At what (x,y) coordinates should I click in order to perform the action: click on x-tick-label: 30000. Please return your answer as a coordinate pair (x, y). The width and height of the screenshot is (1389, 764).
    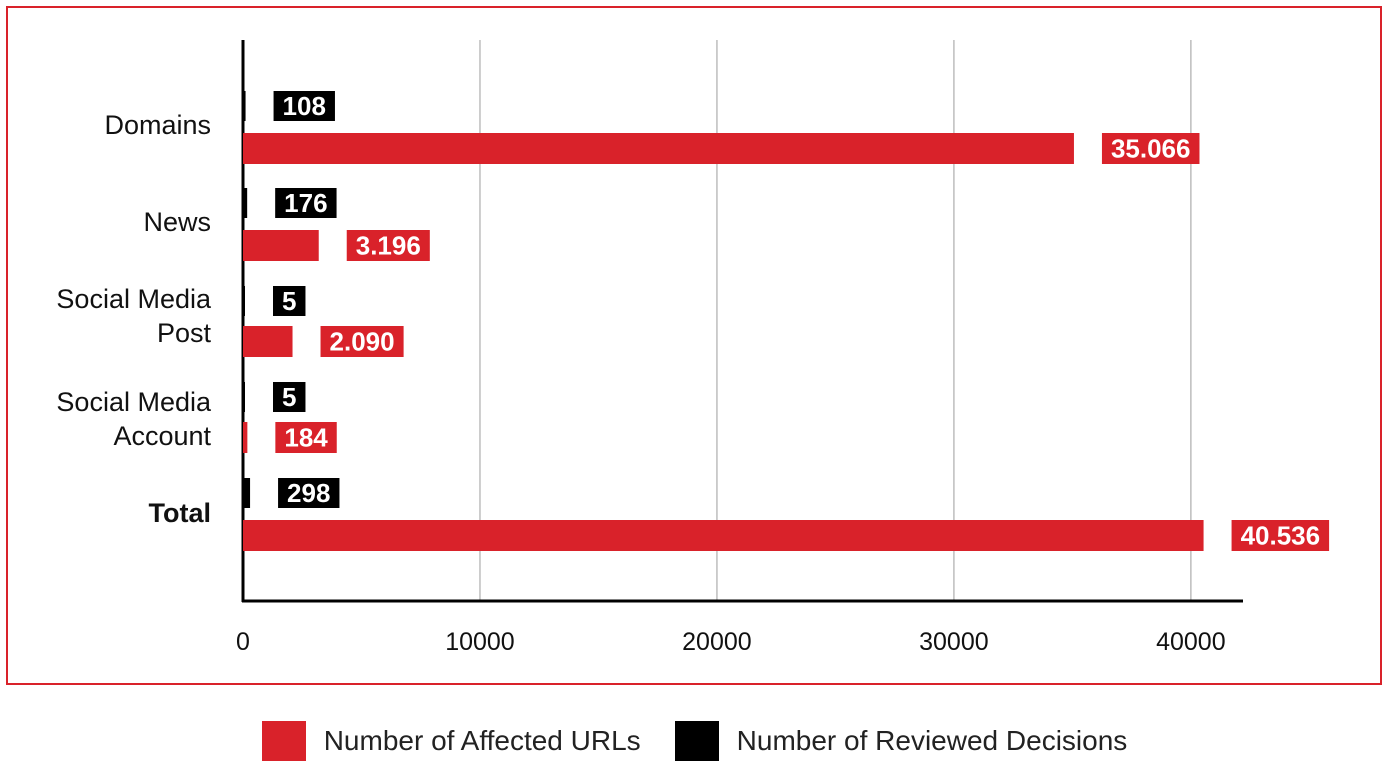
    Looking at the image, I should click on (954, 642).